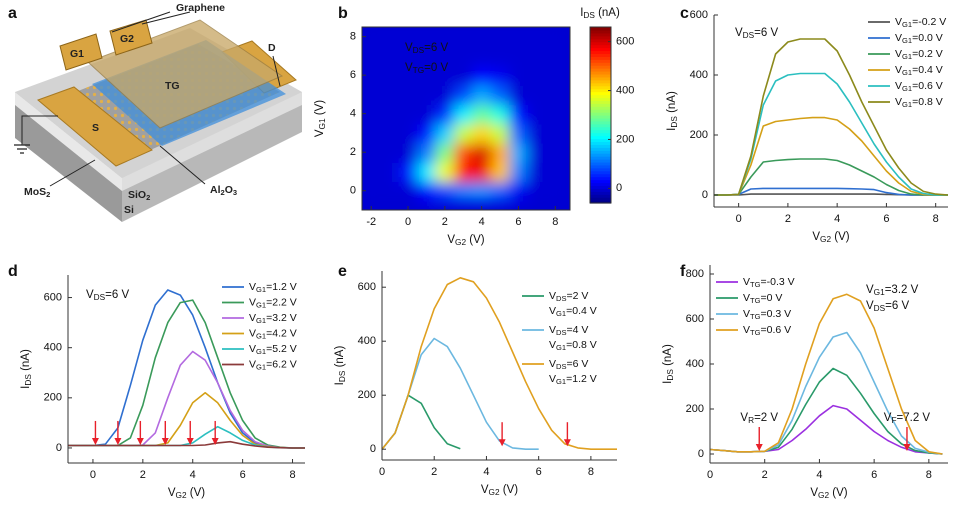 The height and width of the screenshot is (511, 960). What do you see at coordinates (353, 152) in the screenshot?
I see `y-tick-label: 2` at bounding box center [353, 152].